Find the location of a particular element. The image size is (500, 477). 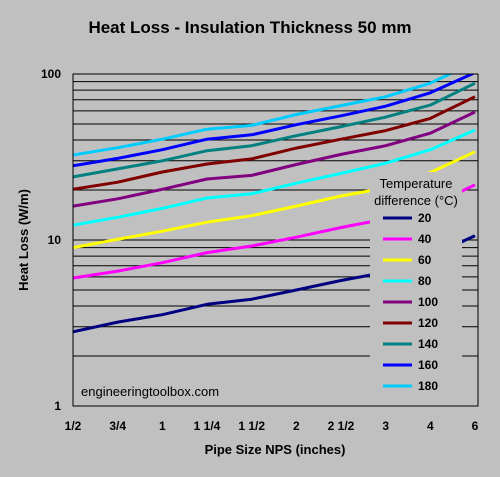

y-tick-label: 100 is located at coordinates (51, 74).